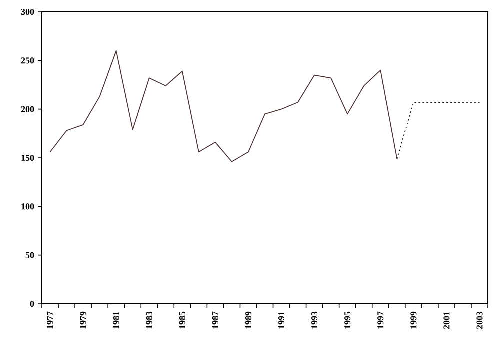  I want to click on y-tick-label: 250, so click(27, 61).